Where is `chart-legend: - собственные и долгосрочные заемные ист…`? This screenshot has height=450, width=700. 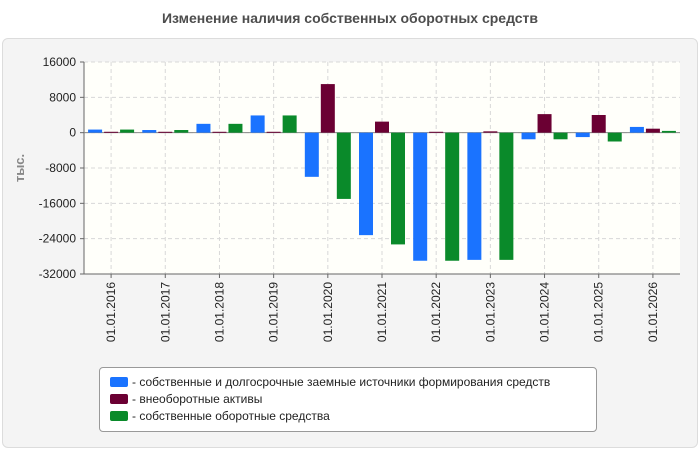 chart-legend: - собственные и долгосрочные заемные ист… is located at coordinates (348, 399).